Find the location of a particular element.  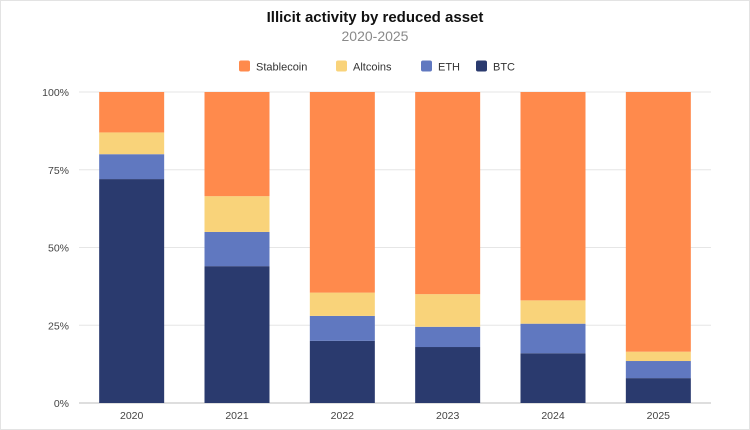

bar-btc-2021 is located at coordinates (237, 334).